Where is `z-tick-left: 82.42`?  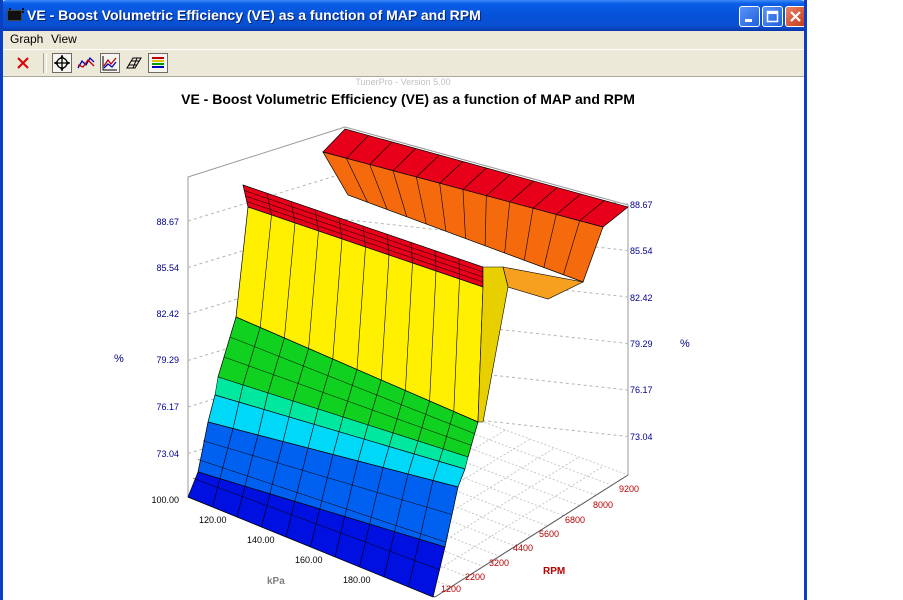 z-tick-left: 82.42 is located at coordinates (167, 314).